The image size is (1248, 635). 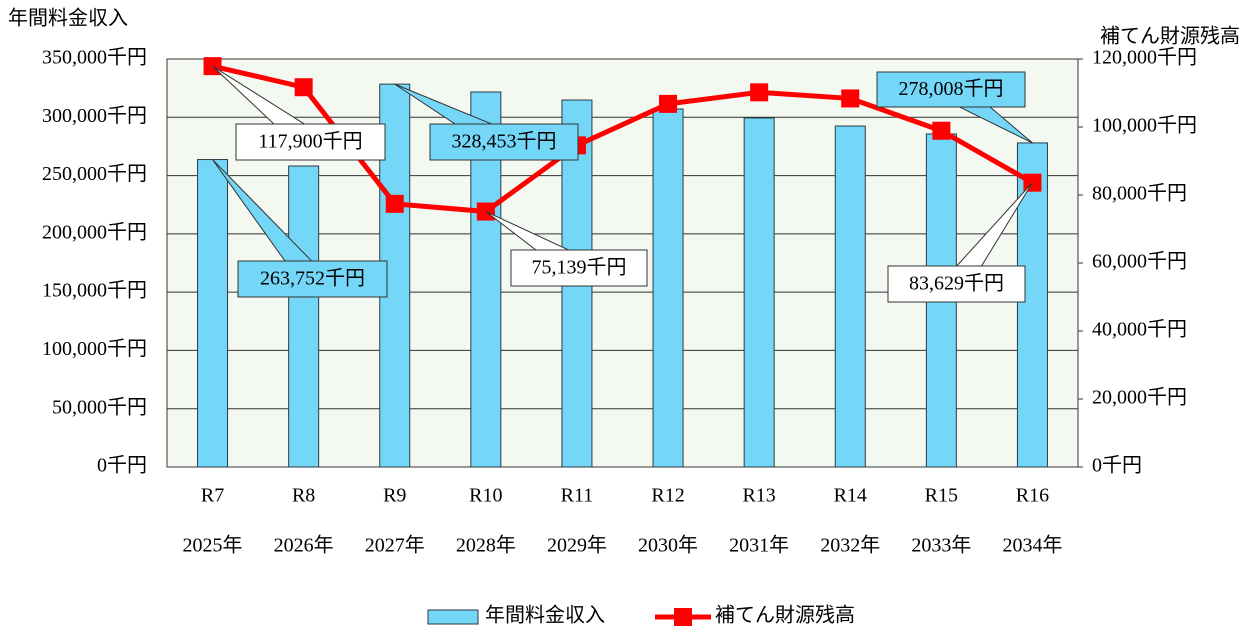 What do you see at coordinates (758, 496) in the screenshot?
I see `x-tick-label: R13` at bounding box center [758, 496].